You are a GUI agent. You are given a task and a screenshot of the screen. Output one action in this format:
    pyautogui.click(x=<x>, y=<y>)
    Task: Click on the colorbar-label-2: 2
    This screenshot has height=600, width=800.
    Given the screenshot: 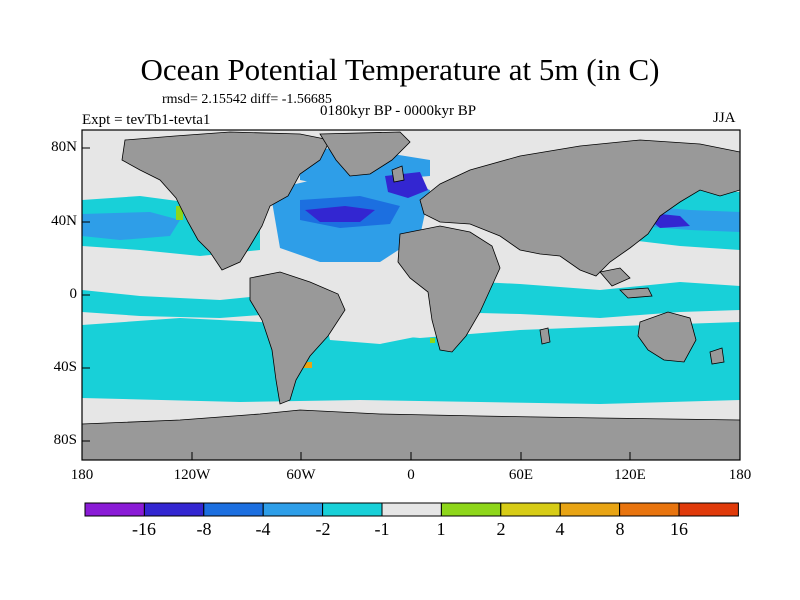 What is the action you would take?
    pyautogui.click(x=501, y=529)
    